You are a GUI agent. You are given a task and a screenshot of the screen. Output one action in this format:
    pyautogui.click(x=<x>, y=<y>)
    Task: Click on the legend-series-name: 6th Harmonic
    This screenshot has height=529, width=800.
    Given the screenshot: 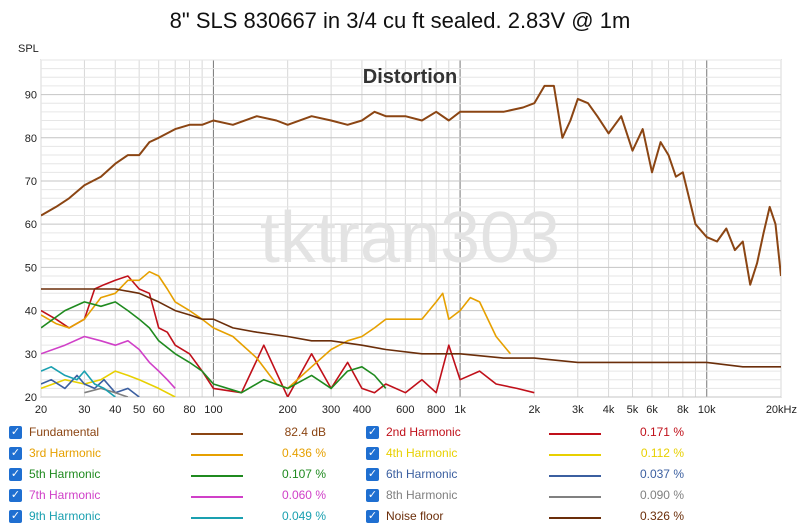 What is the action you would take?
    pyautogui.click(x=422, y=474)
    